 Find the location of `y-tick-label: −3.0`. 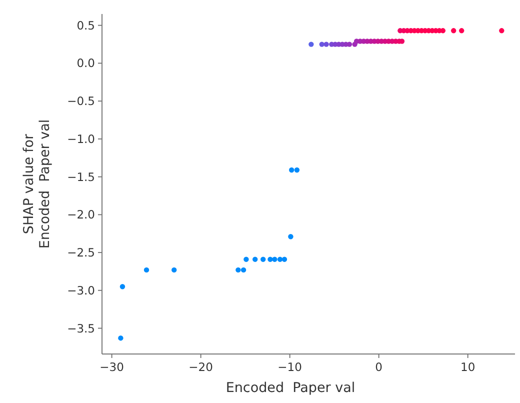

y-tick-label: −3.0 is located at coordinates (81, 290).